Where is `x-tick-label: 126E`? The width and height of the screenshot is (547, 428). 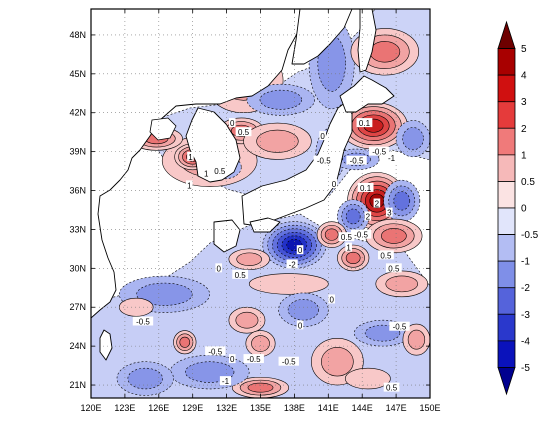
x-tick-label: 126E is located at coordinates (158, 408).